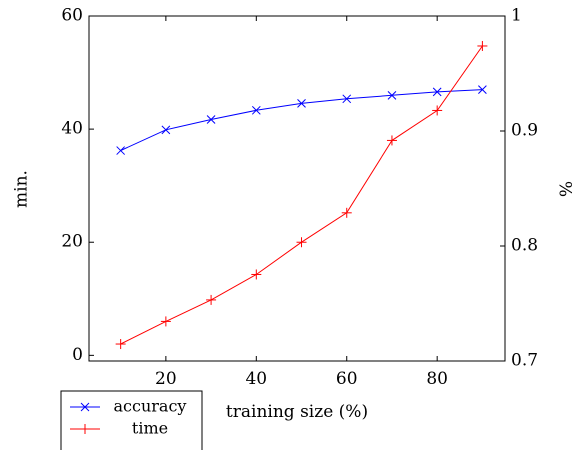  I want to click on y-right-tick-label: 0.9, so click(524, 131).